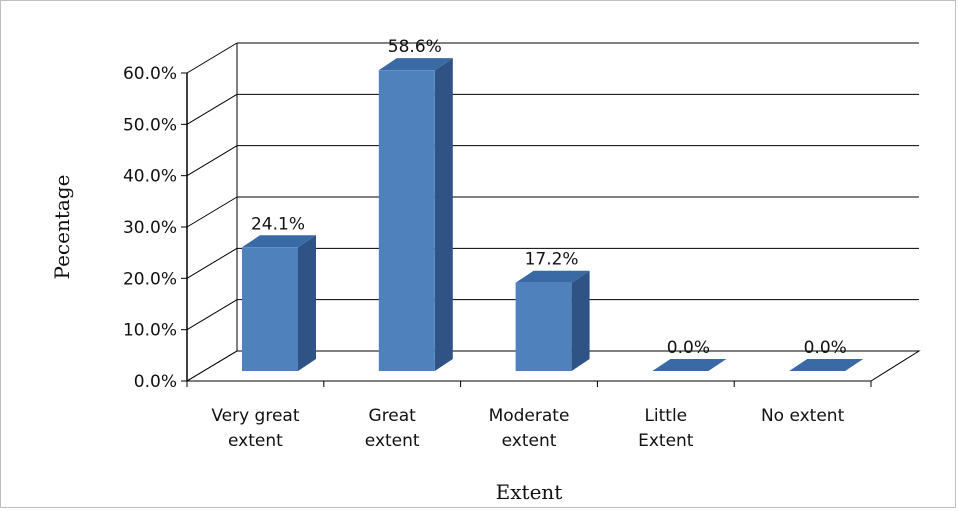 This screenshot has width=958, height=511. I want to click on y-tick-label: 50.0%, so click(150, 125).